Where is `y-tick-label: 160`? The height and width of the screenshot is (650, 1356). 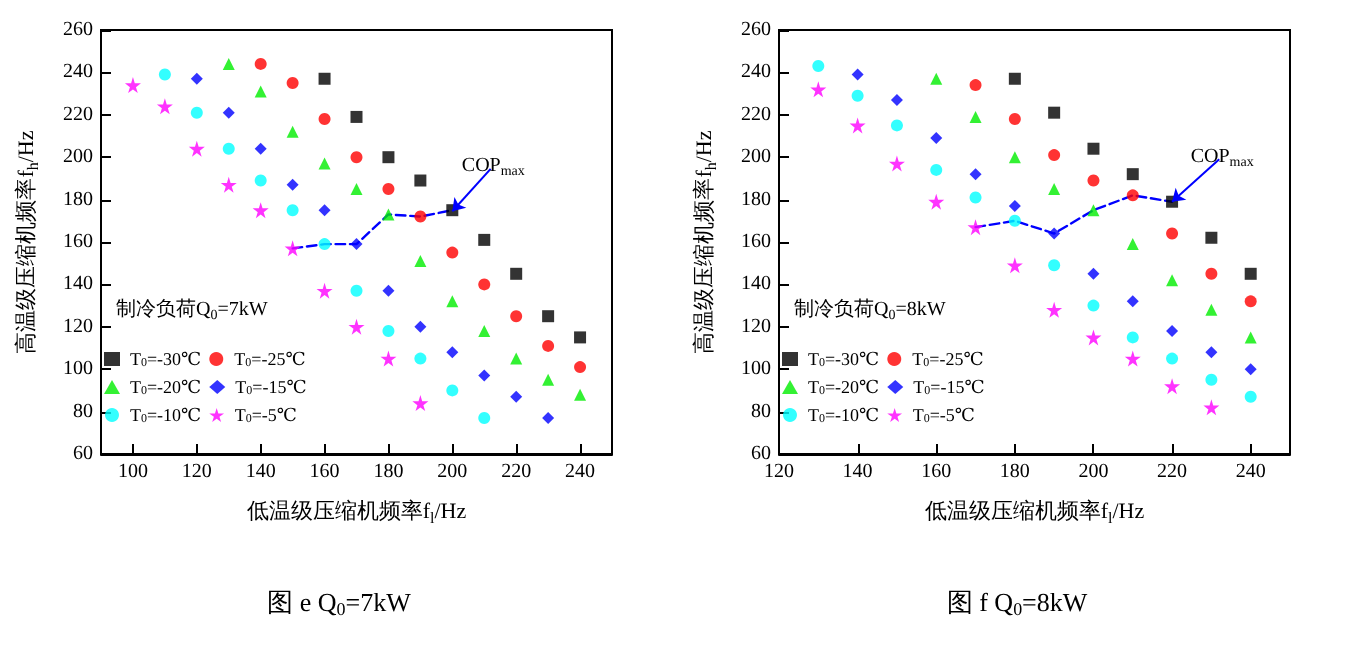
y-tick-label: 160 is located at coordinates (78, 242).